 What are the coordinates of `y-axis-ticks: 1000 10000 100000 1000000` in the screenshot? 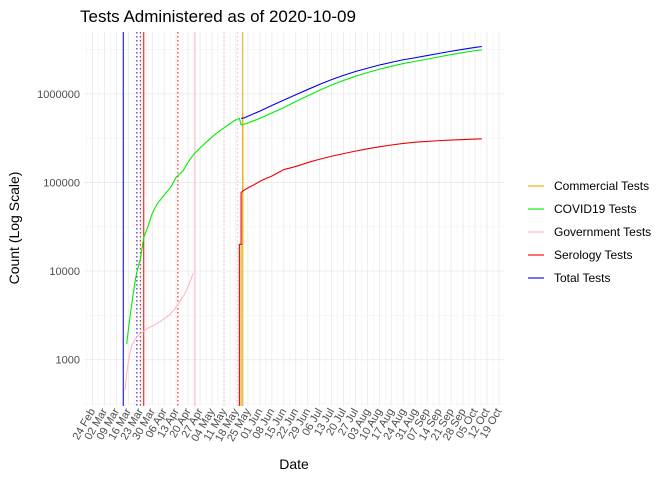 It's located at (58, 228).